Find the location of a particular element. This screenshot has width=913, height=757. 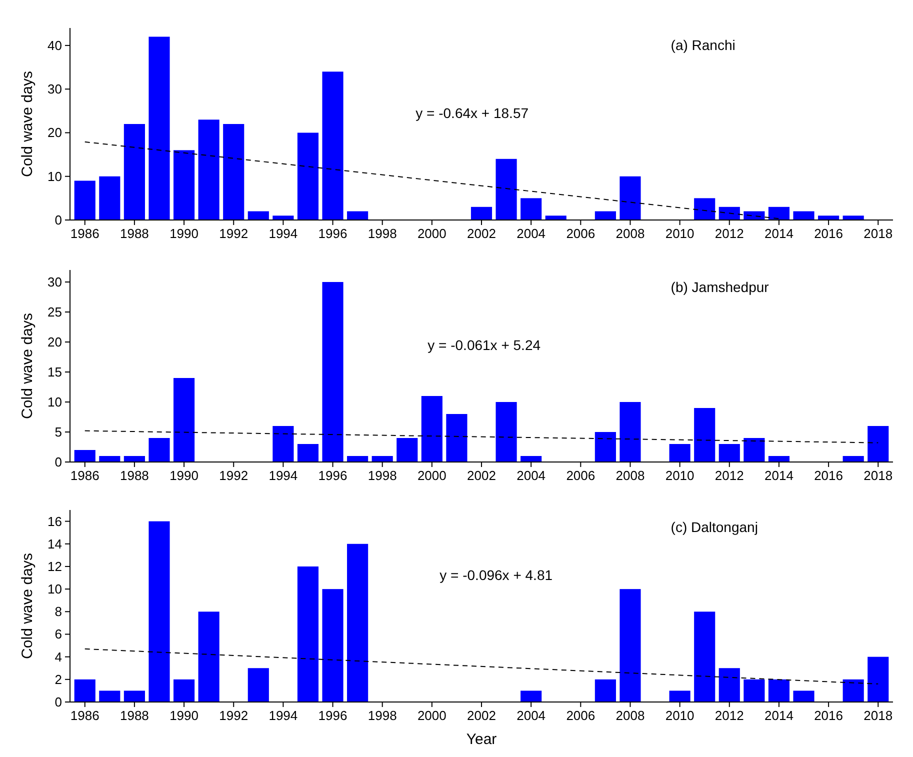

annotation: y = -0.061x + 5.24 is located at coordinates (484, 345).